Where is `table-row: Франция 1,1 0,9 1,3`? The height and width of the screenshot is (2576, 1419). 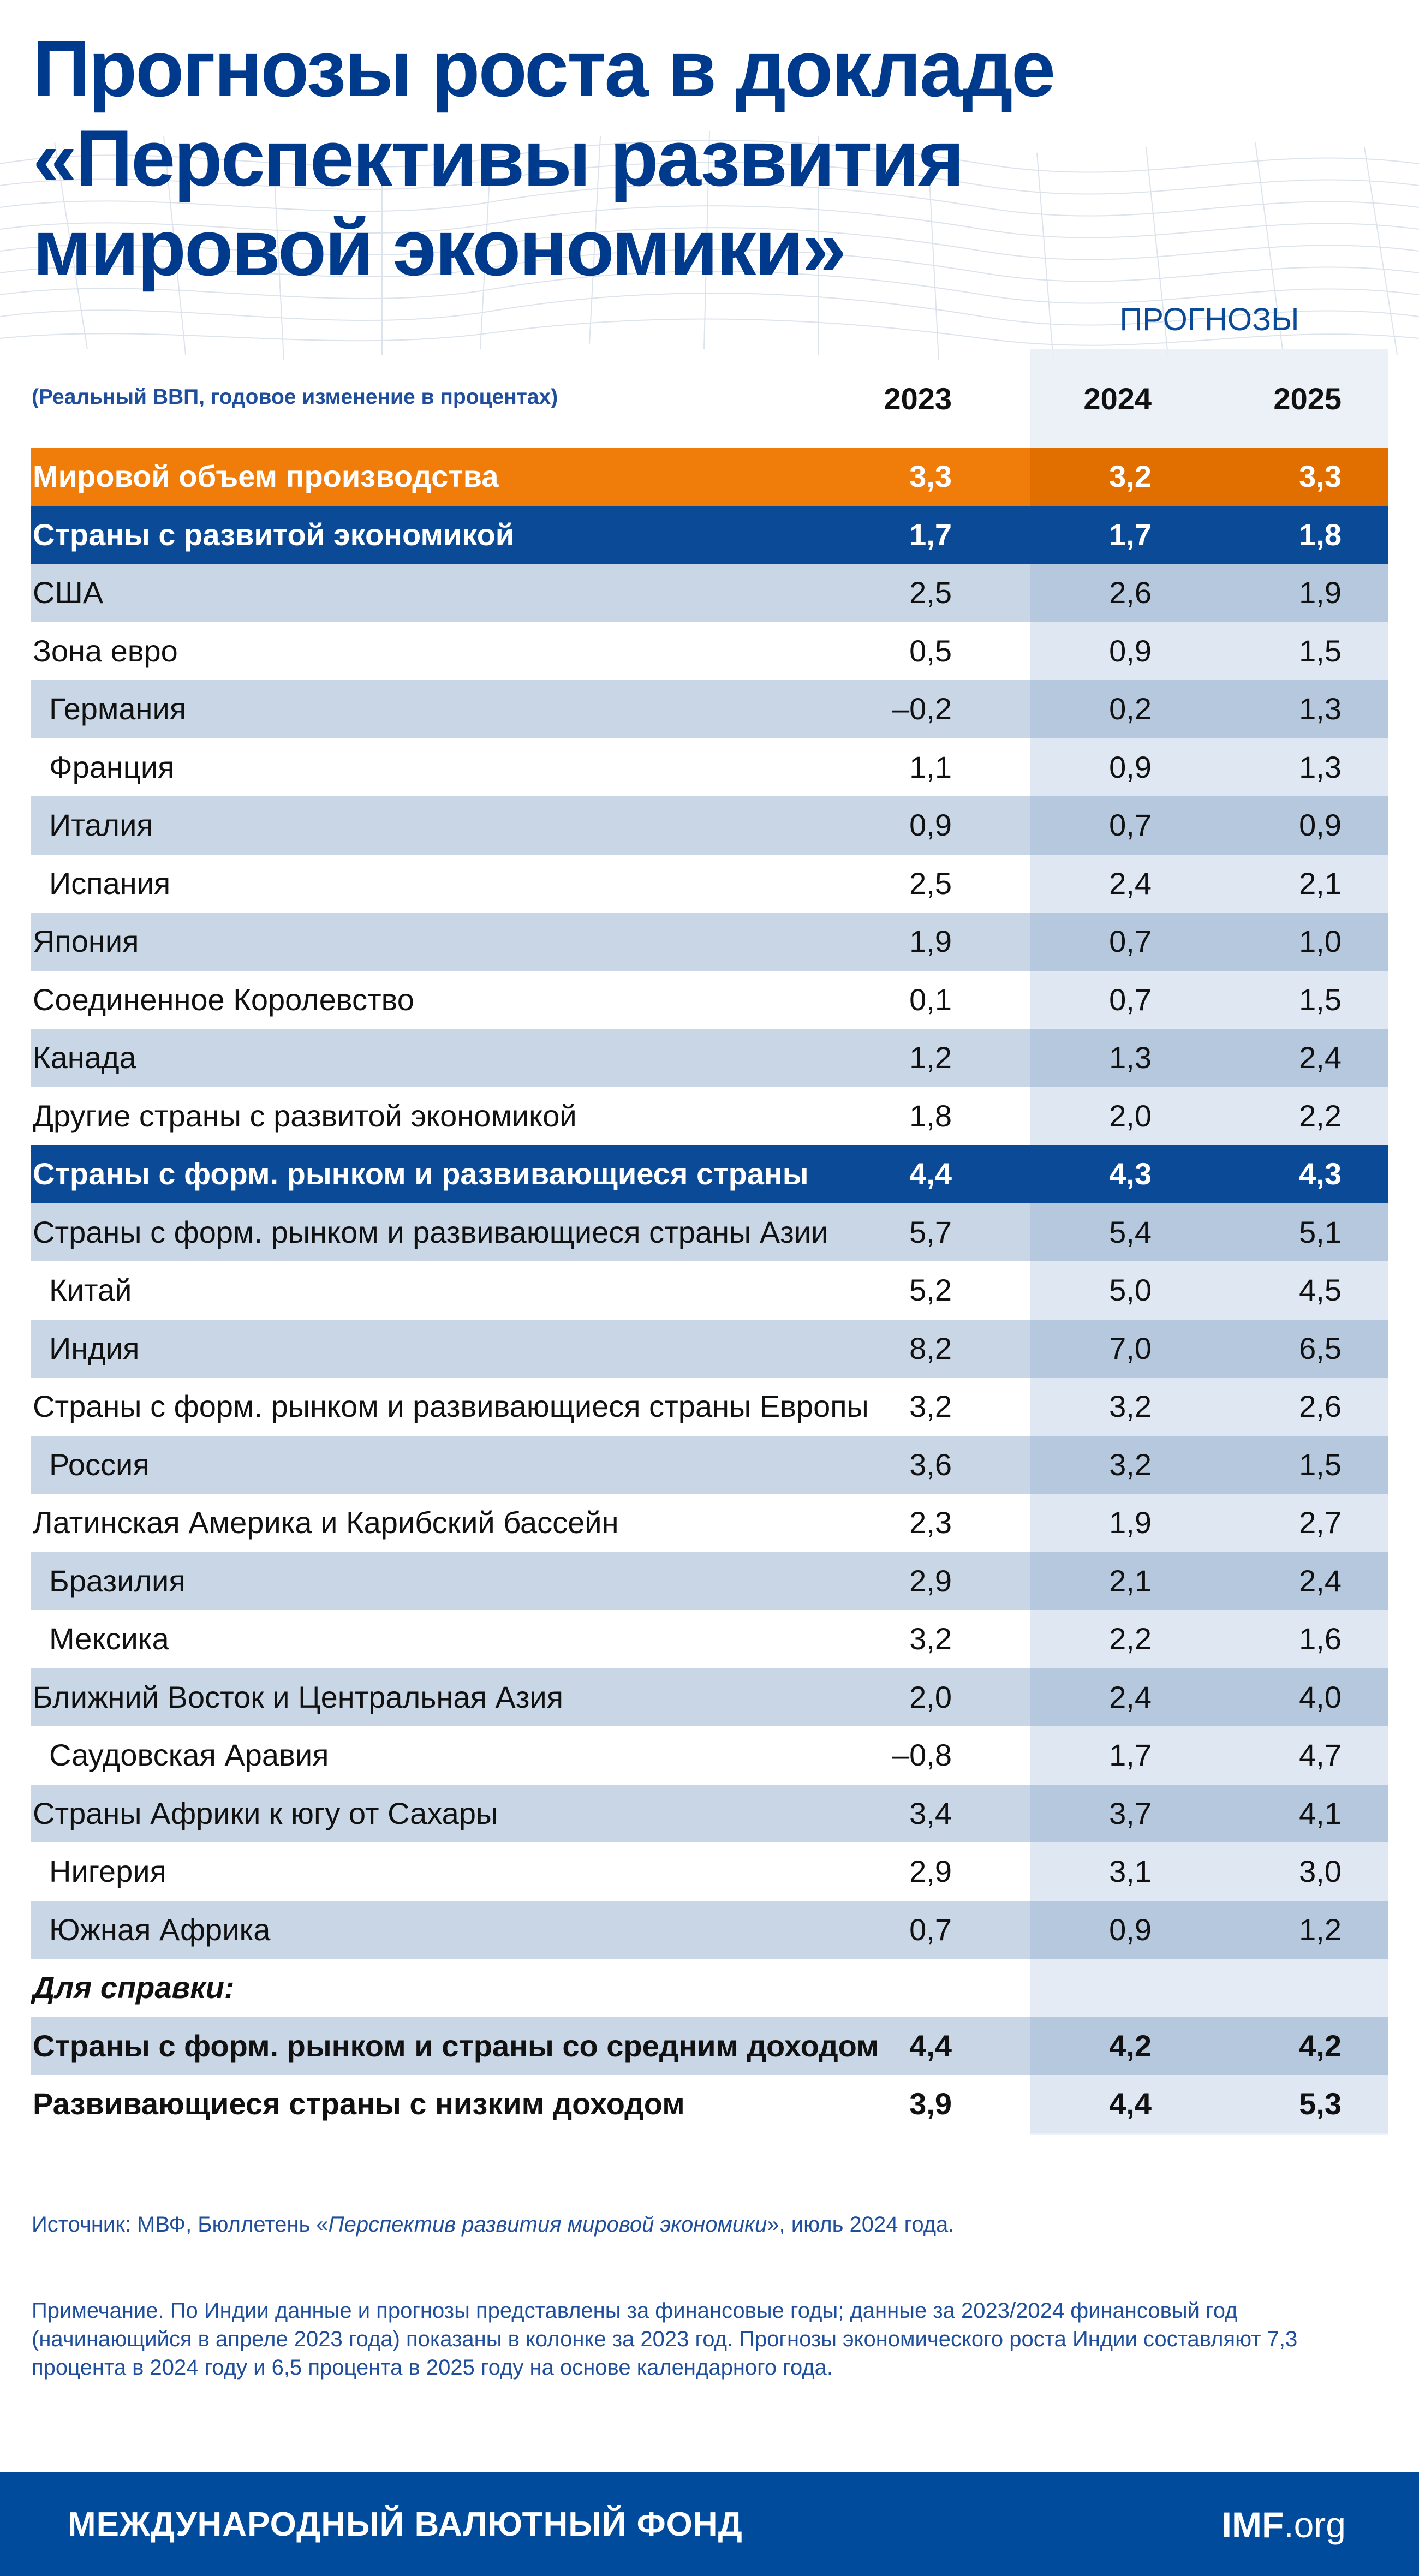 table-row: Франция 1,1 0,9 1,3 is located at coordinates (709, 767).